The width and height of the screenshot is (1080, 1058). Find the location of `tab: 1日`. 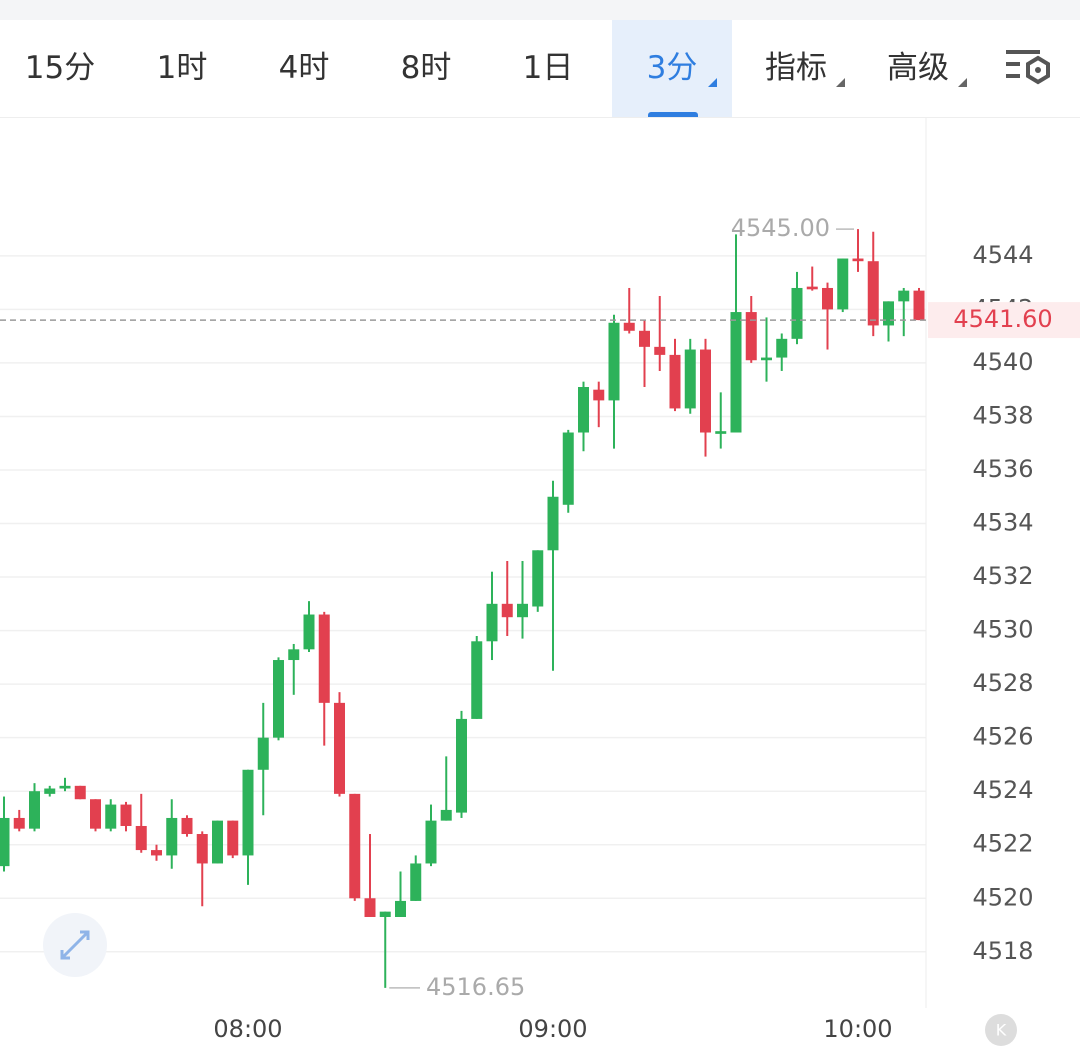

tab: 1日 is located at coordinates (548, 68).